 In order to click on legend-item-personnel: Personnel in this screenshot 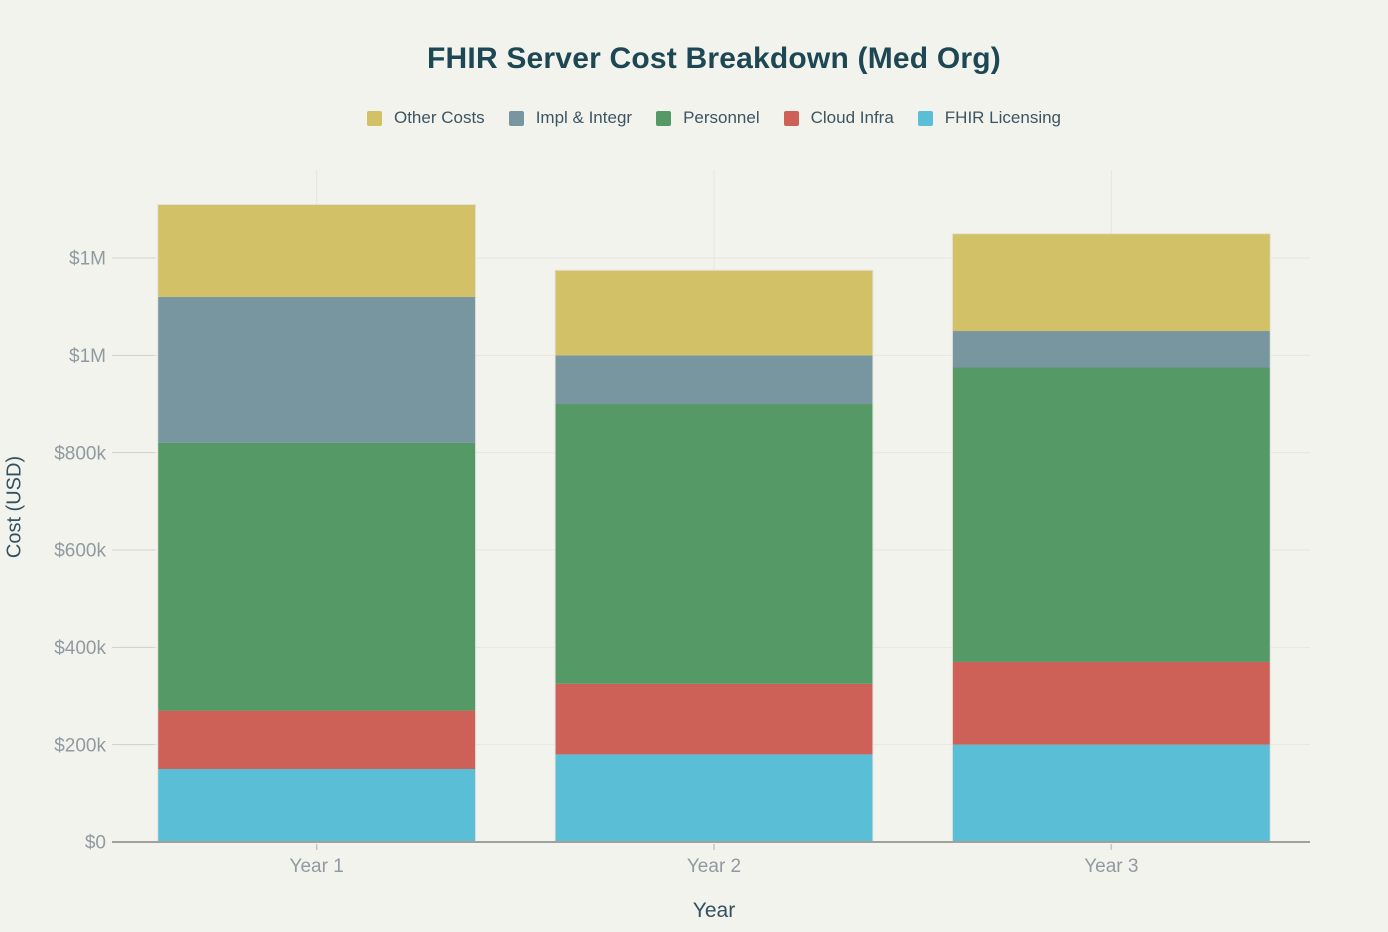, I will do `click(708, 118)`.